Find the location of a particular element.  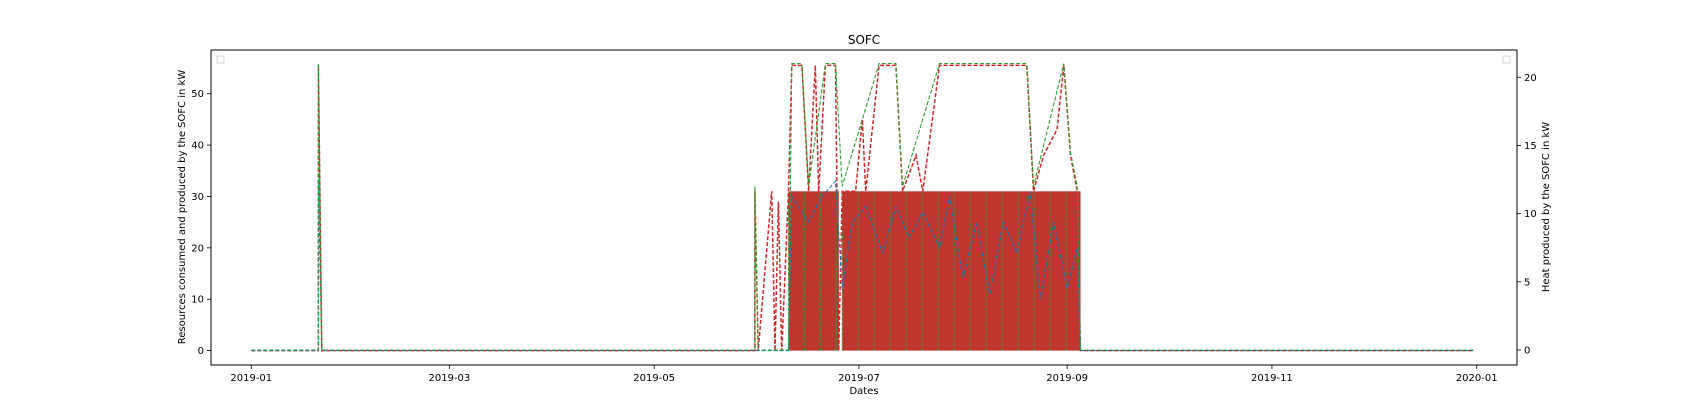

x-tick-label: 2019-09 is located at coordinates (1067, 378).